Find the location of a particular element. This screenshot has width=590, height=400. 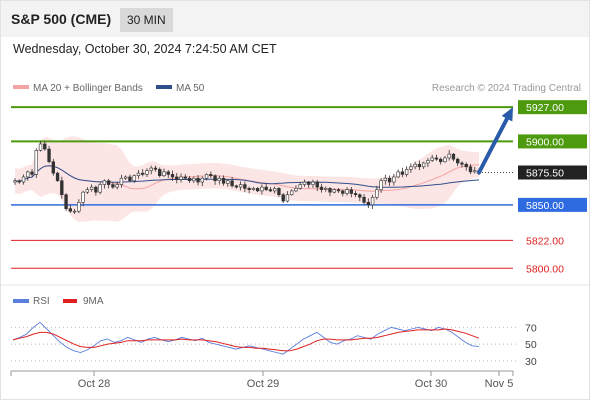

time-axis: Oct 28 Oct 29 Oct 30 Nov 5 is located at coordinates (262, 380).